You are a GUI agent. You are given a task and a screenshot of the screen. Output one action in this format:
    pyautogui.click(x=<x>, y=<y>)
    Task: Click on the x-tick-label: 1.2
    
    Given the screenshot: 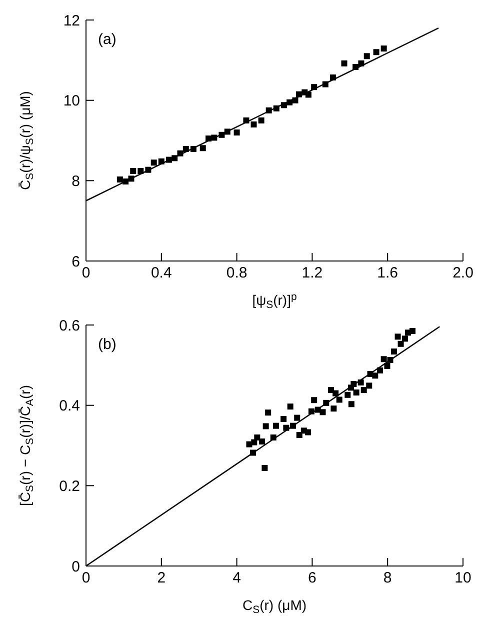 What is the action you would take?
    pyautogui.click(x=312, y=273)
    